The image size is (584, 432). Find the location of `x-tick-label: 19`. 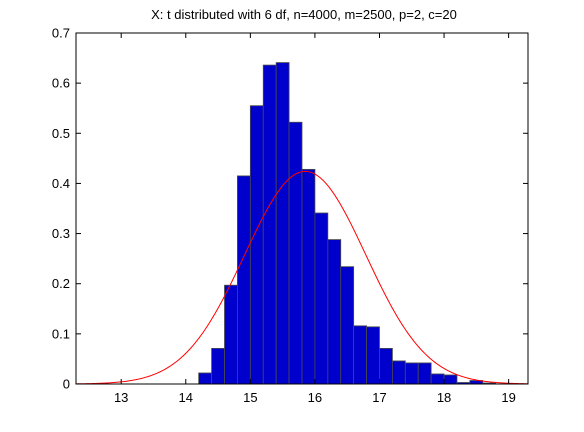

x-tick-label: 19 is located at coordinates (508, 397).